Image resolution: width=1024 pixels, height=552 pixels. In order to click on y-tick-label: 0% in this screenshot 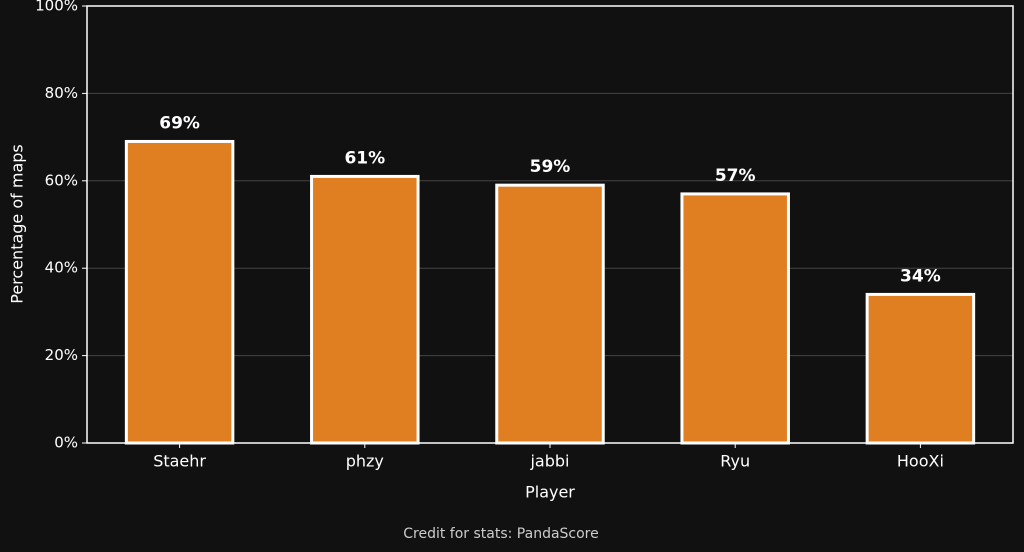, I will do `click(66, 443)`.